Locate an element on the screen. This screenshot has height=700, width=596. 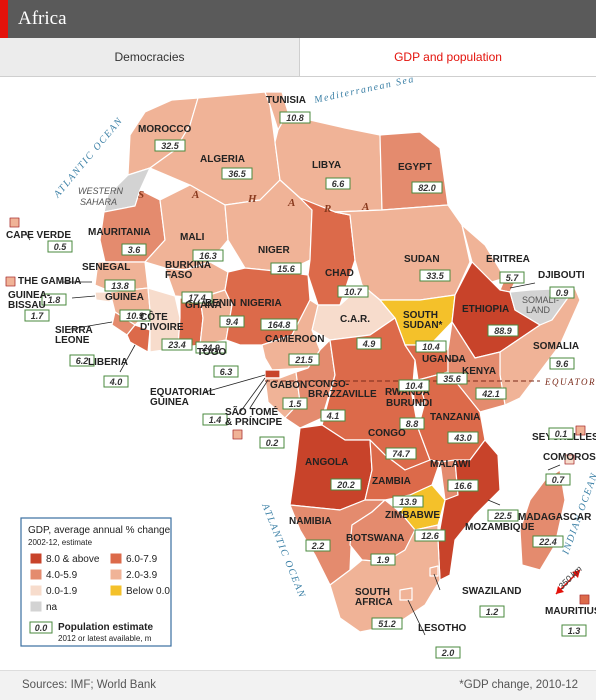
country-name-angola: ANGOLA is located at coordinates (326, 462).